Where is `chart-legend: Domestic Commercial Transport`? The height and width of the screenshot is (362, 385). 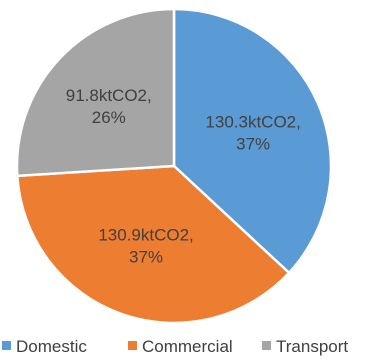
chart-legend: Domestic Commercial Transport is located at coordinates (175, 346).